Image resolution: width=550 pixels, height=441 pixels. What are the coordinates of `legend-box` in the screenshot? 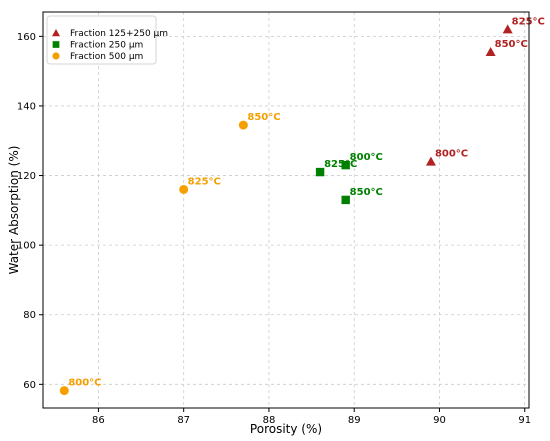 It's located at (101, 40).